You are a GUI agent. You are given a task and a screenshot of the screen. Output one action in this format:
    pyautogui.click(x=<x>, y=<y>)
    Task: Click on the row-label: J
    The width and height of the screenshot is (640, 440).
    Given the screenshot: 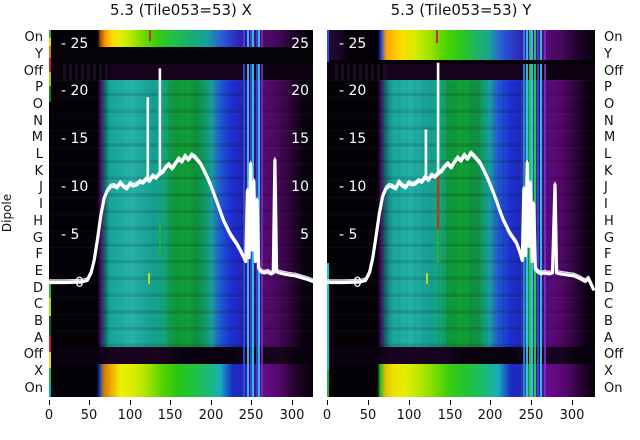 What is the action you would take?
    pyautogui.click(x=606, y=187)
    